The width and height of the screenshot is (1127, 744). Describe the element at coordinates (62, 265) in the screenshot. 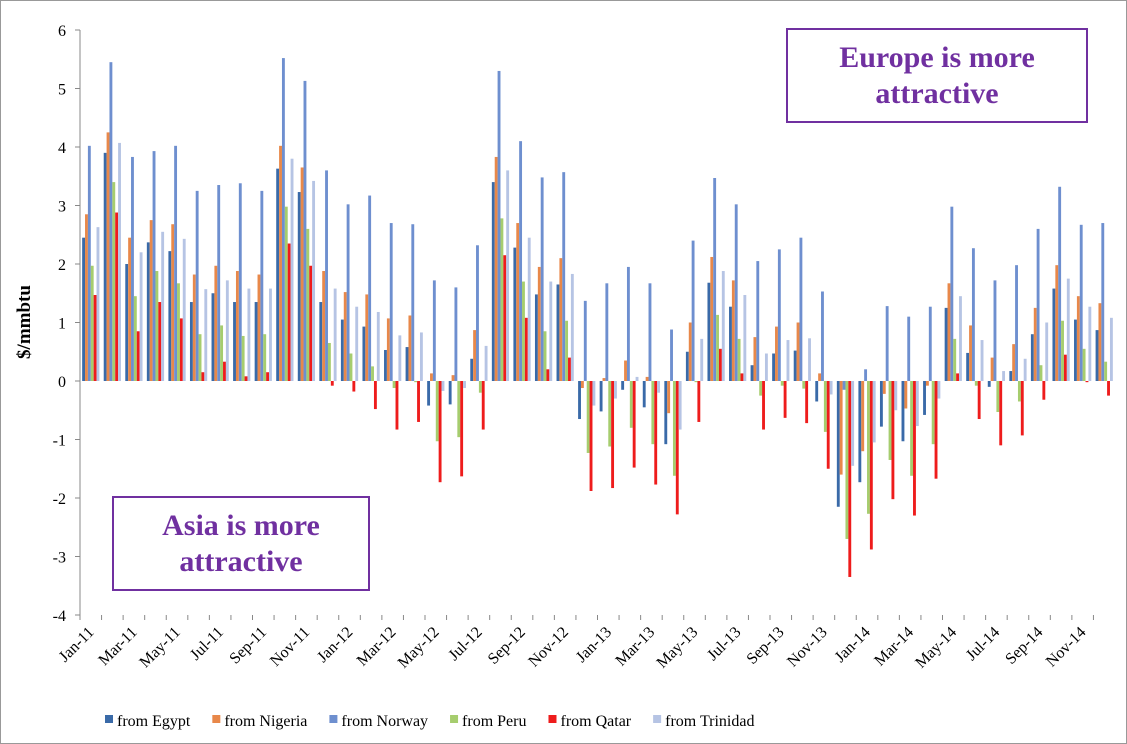

I see `y-tick-label: 2` at that location.